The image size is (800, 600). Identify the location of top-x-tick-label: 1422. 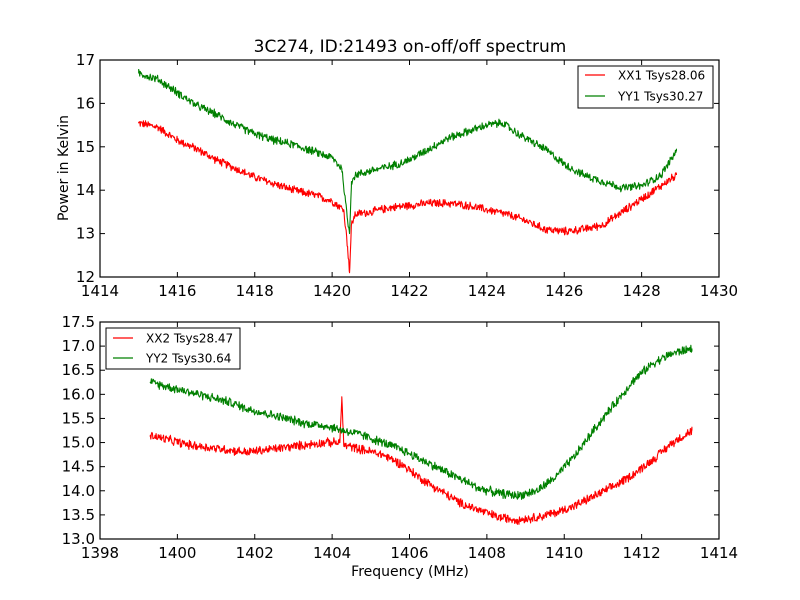
(409, 291).